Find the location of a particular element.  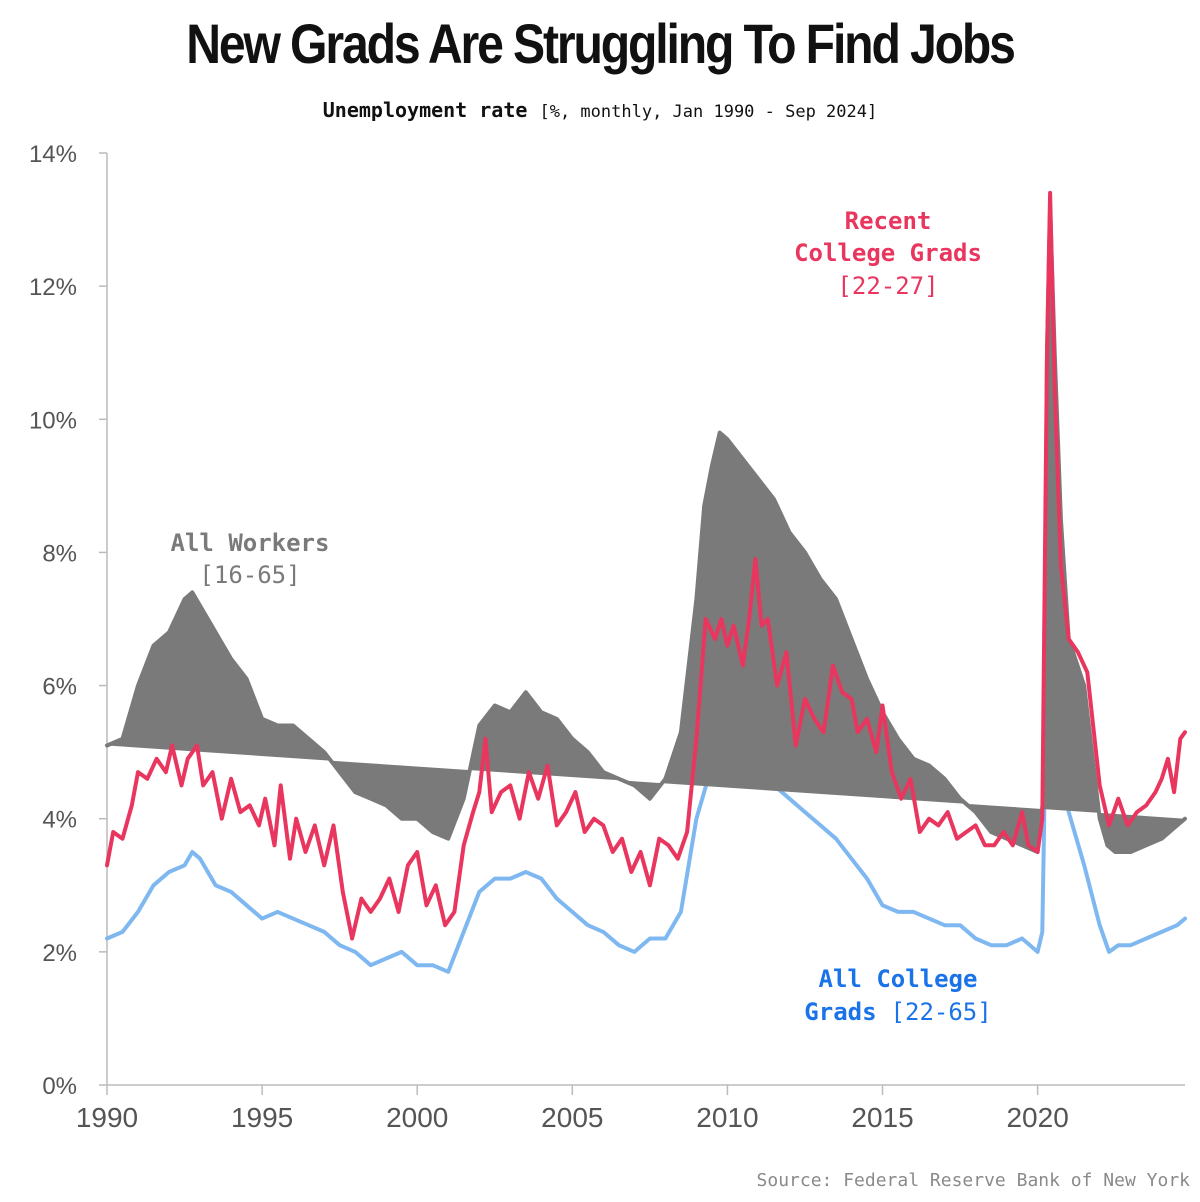

subtitle-detail: [%, monthly, Jan 1990 - Sep 2024] is located at coordinates (708, 112).